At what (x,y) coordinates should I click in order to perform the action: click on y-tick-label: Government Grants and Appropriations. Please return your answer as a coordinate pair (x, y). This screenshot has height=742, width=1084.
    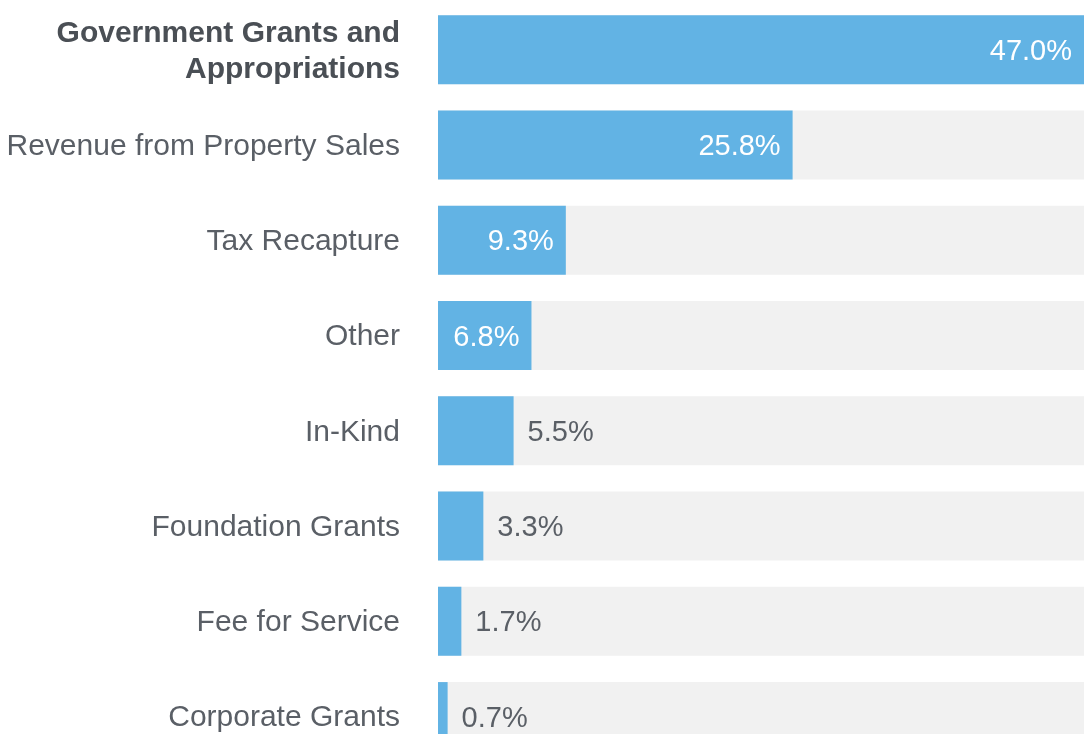
    Looking at the image, I should click on (228, 49).